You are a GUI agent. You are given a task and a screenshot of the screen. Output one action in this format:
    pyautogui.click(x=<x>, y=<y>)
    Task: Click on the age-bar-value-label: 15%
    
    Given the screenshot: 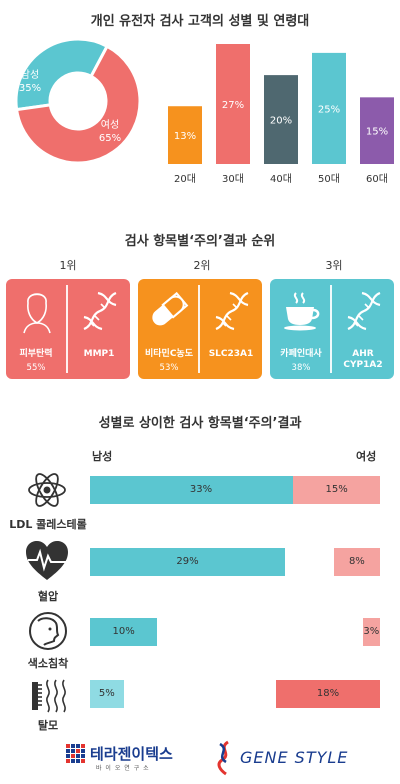 What is the action you would take?
    pyautogui.click(x=377, y=132)
    